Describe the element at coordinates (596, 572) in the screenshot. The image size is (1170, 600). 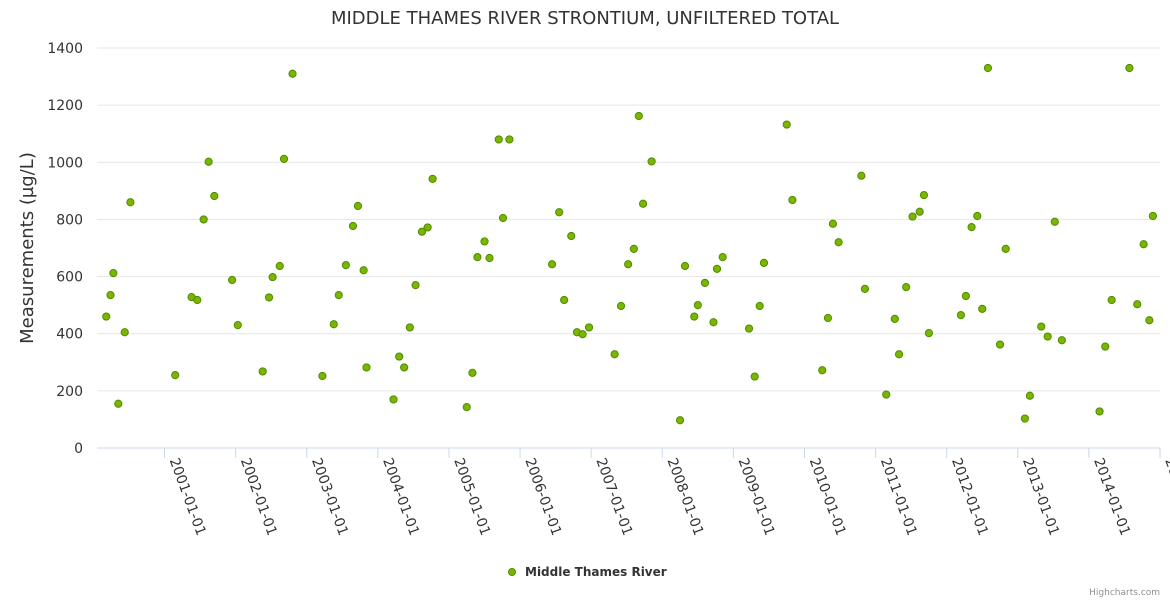
I see `legend-label: Middle Thames River` at that location.